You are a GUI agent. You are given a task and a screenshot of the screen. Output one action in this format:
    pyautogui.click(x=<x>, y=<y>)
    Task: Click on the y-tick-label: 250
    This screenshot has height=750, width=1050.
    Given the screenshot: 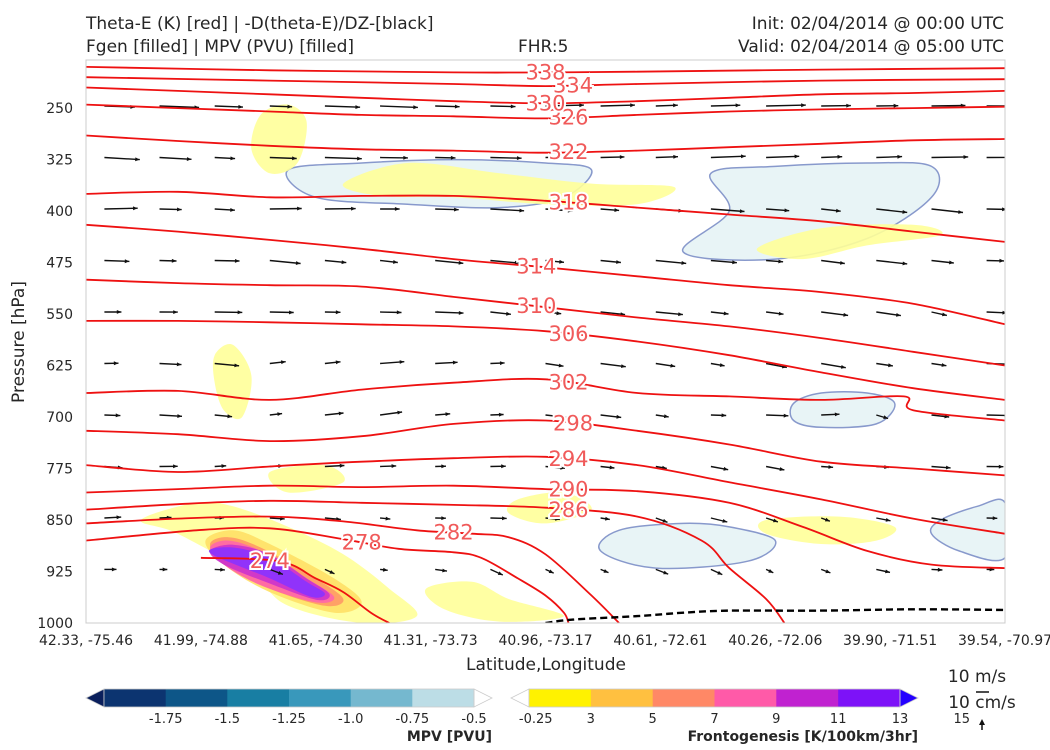 What is the action you would take?
    pyautogui.click(x=59, y=109)
    